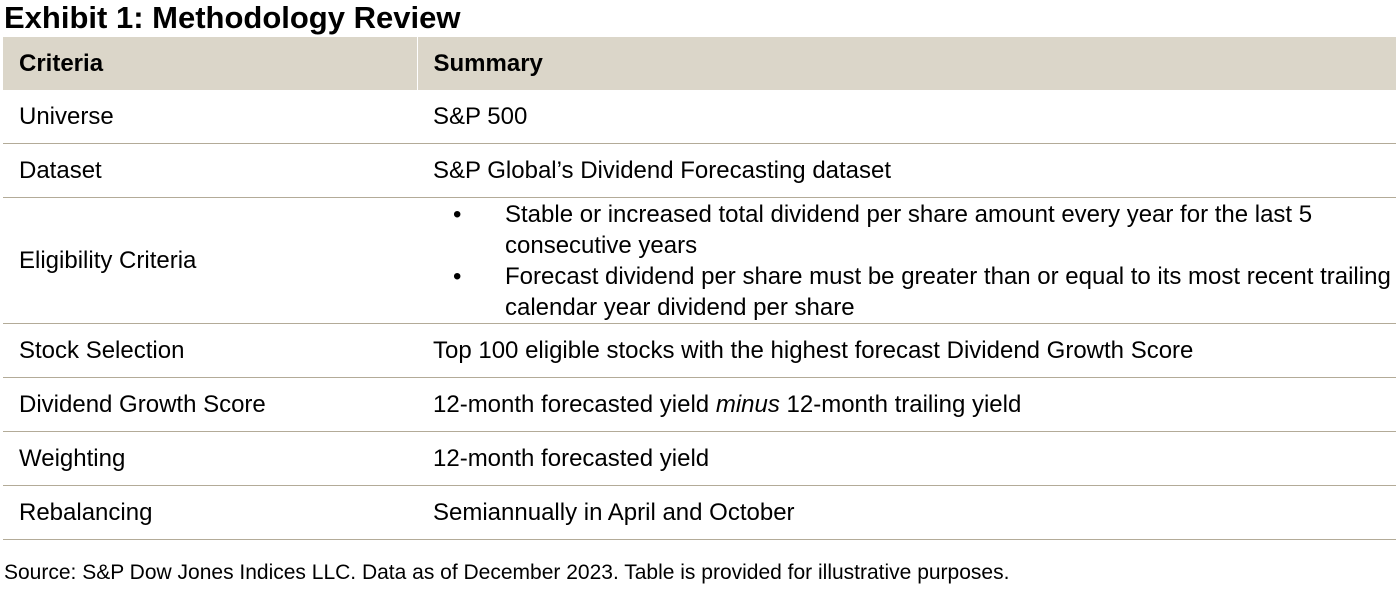 The image size is (1400, 591). Describe the element at coordinates (906, 458) in the screenshot. I see `summary-cell: 12-month forecasted yield` at that location.